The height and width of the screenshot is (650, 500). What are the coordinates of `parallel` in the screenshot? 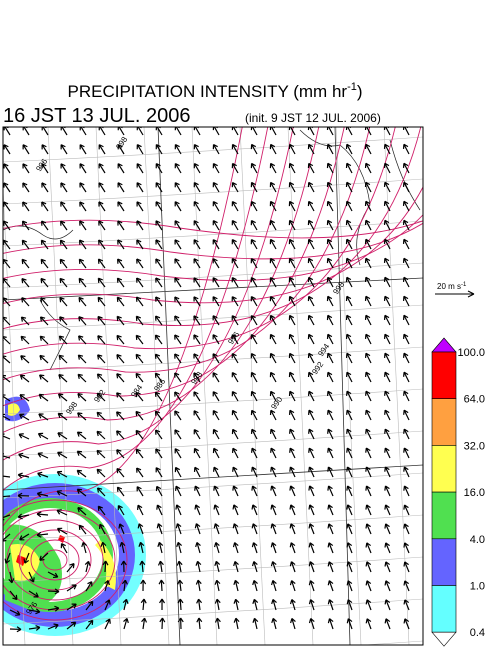 It's located at (213, 527).